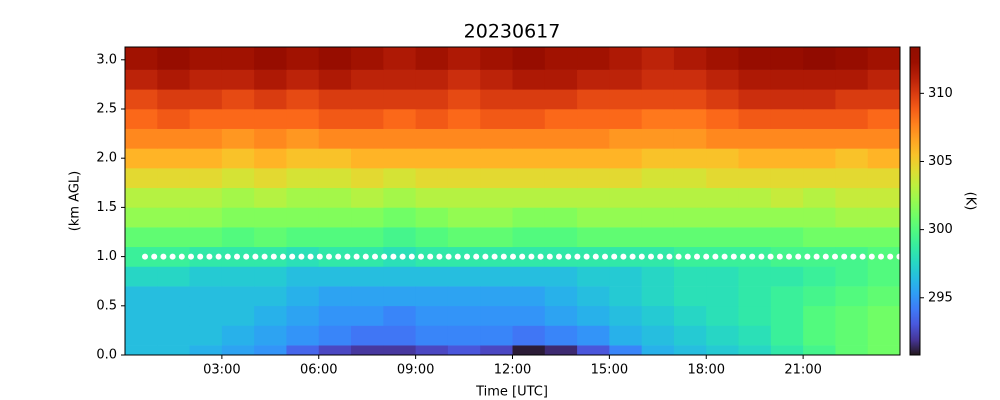 The width and height of the screenshot is (1000, 400). What do you see at coordinates (106, 355) in the screenshot?
I see `y-tick-label: 0.0` at bounding box center [106, 355].